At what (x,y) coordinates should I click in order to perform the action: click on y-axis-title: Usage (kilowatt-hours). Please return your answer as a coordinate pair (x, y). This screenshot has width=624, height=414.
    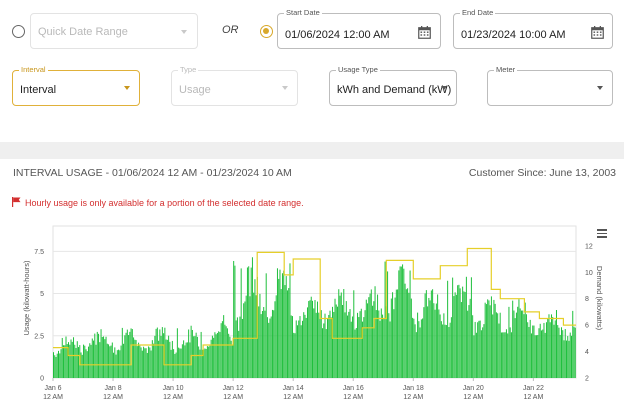
    Looking at the image, I should click on (26, 298).